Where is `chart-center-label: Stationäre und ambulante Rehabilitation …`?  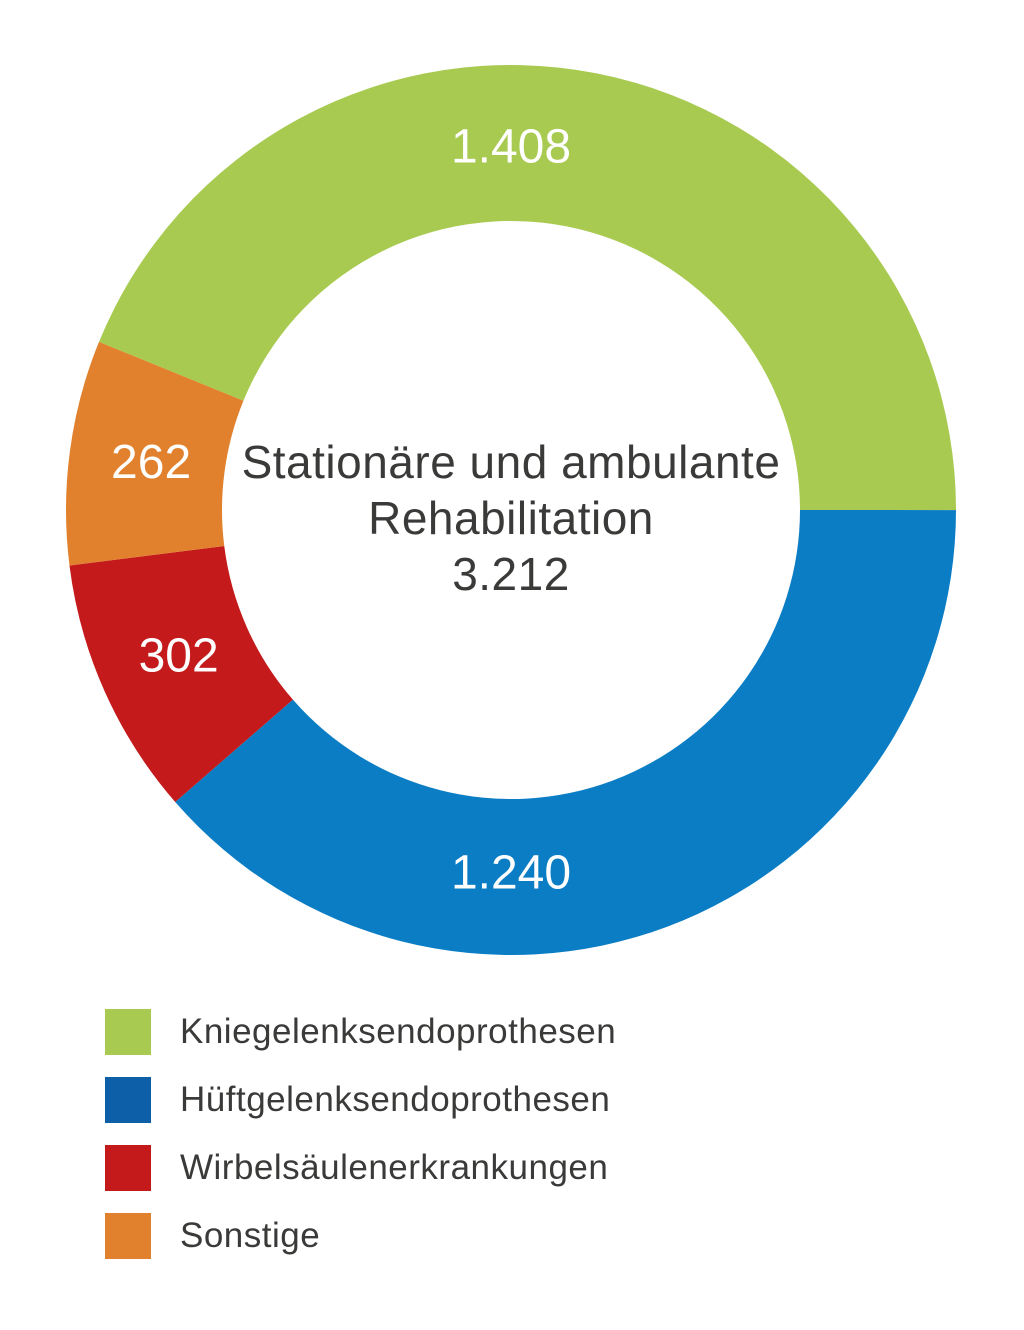
chart-center-label: Stationäre und ambulante Rehabilitation … is located at coordinates (511, 518).